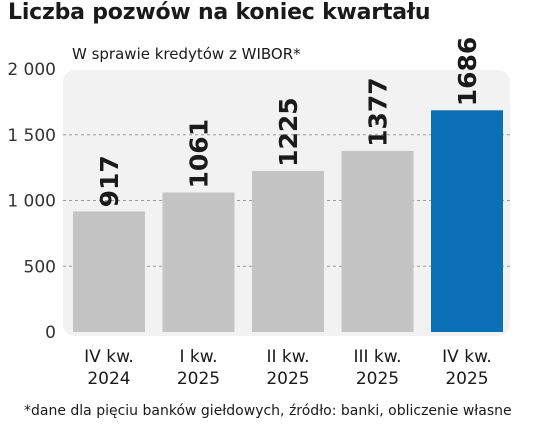  What do you see at coordinates (288, 132) in the screenshot?
I see `data-label: 1225` at bounding box center [288, 132].